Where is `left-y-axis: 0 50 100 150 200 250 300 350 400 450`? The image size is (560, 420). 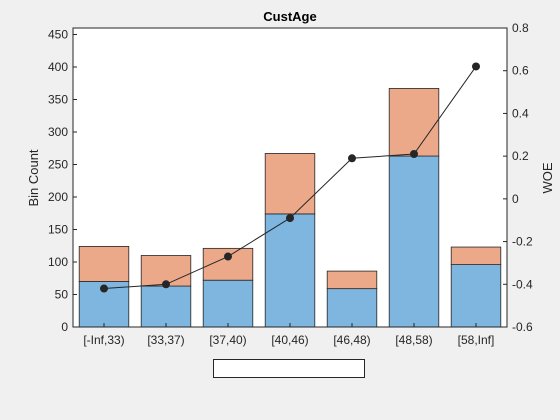
left-y-axis: 0 50 100 150 200 250 300 350 400 450 is located at coordinates (62, 181).